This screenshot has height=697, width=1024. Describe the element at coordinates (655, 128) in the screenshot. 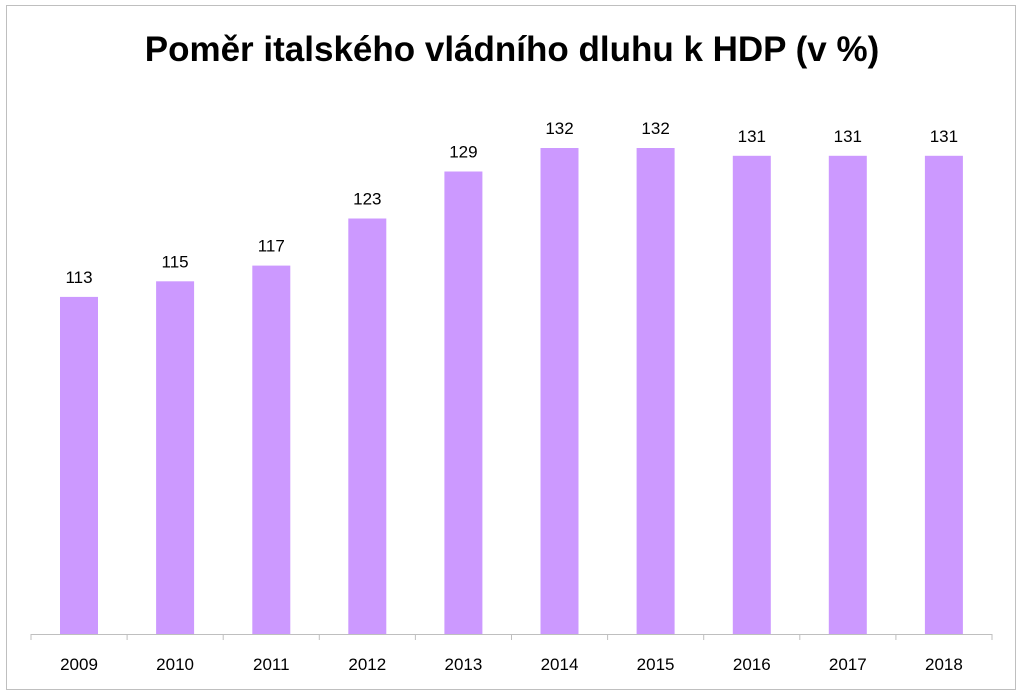

I see `data-label-2015: 132` at that location.